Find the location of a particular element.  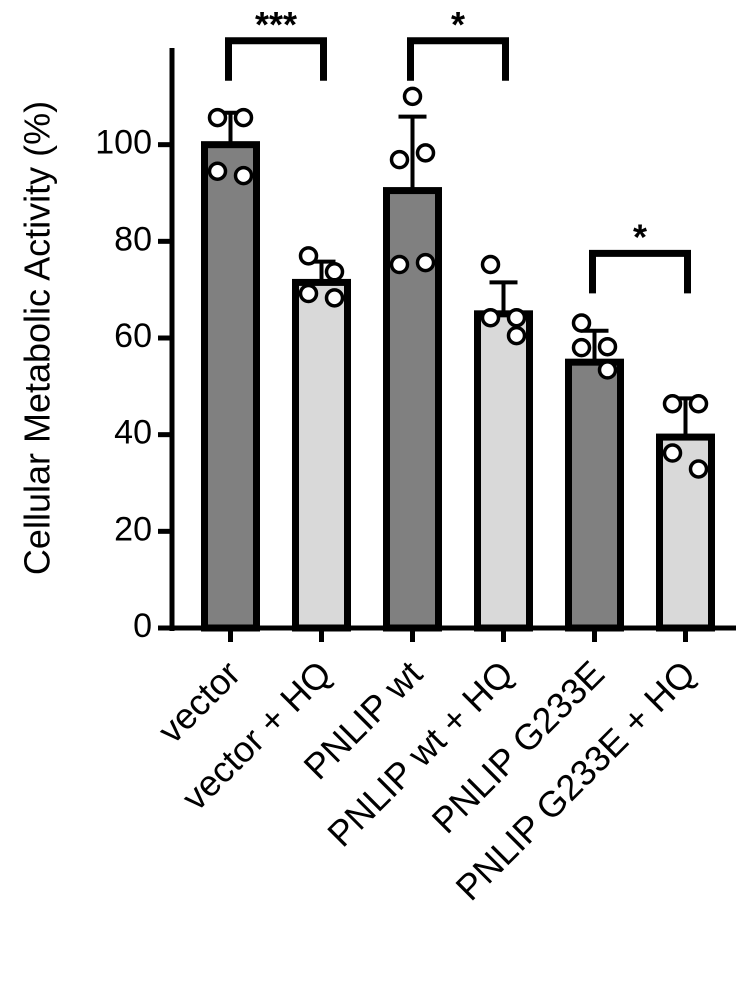

y-tick-label: 0 is located at coordinates (142, 626).